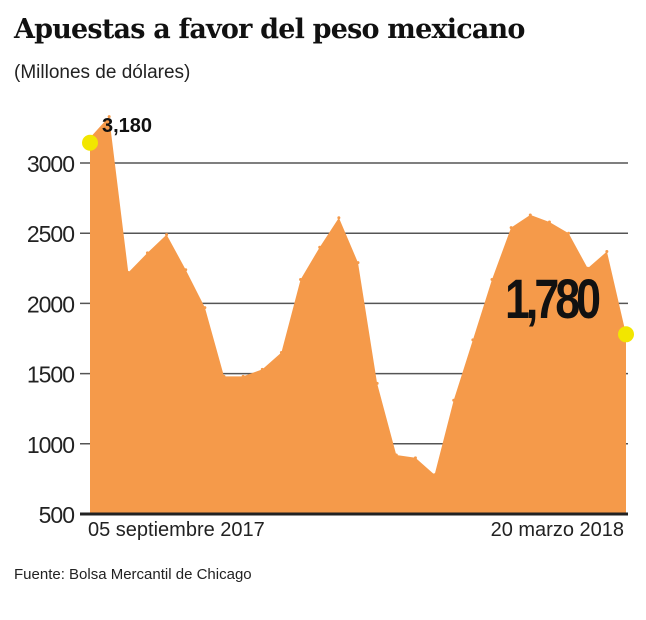 The image size is (646, 620). Describe the element at coordinates (50, 375) in the screenshot. I see `y-tick-label: 1500` at that location.